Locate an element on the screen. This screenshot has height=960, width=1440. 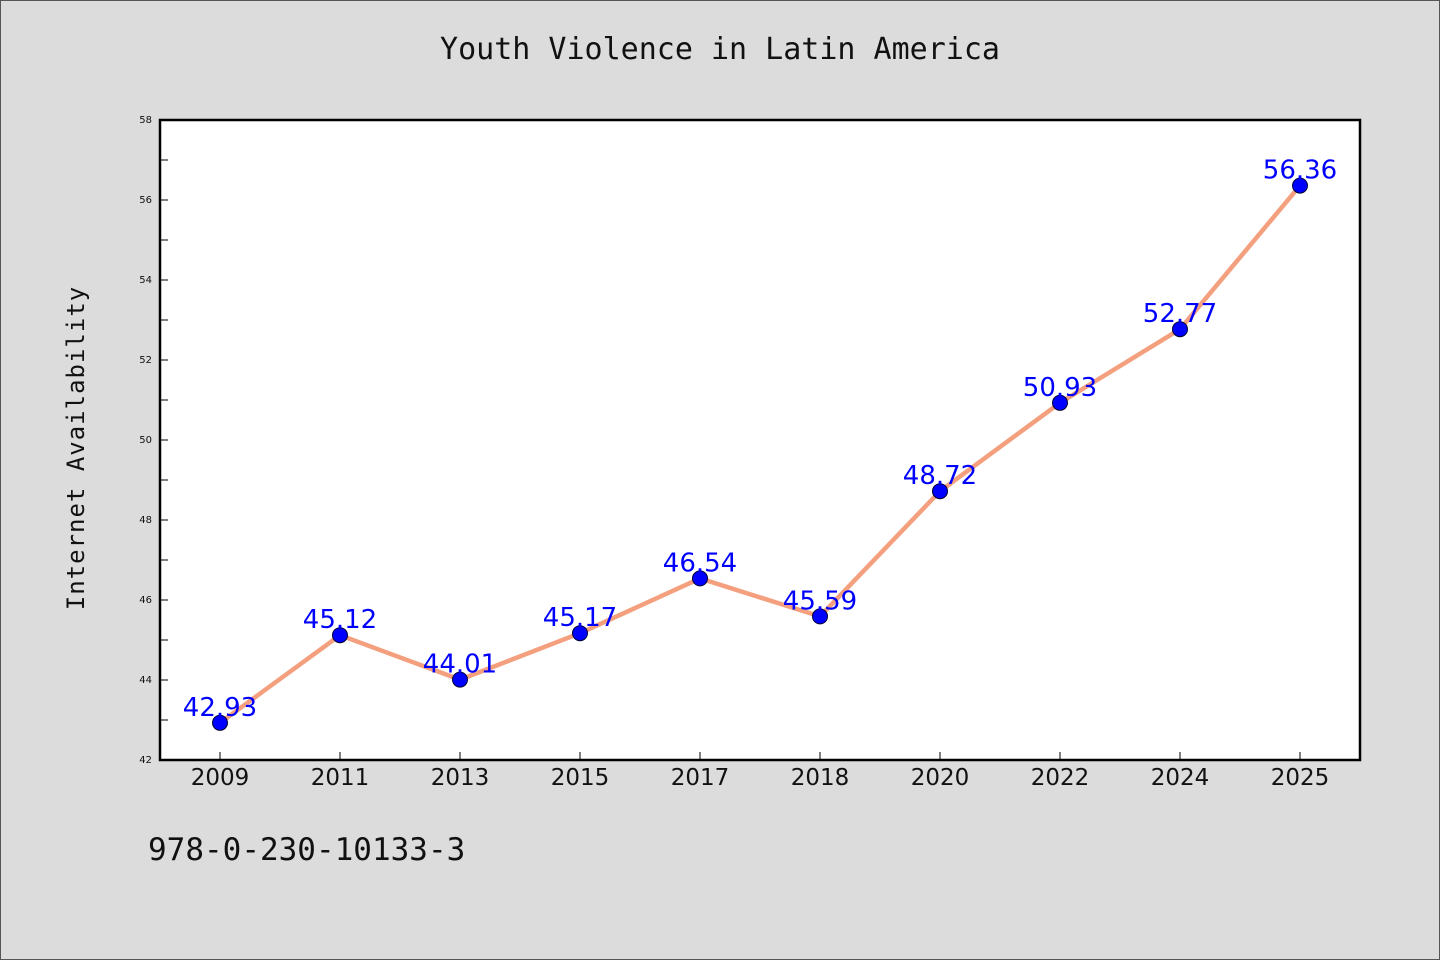
x-tick-label: 2015 is located at coordinates (580, 778).